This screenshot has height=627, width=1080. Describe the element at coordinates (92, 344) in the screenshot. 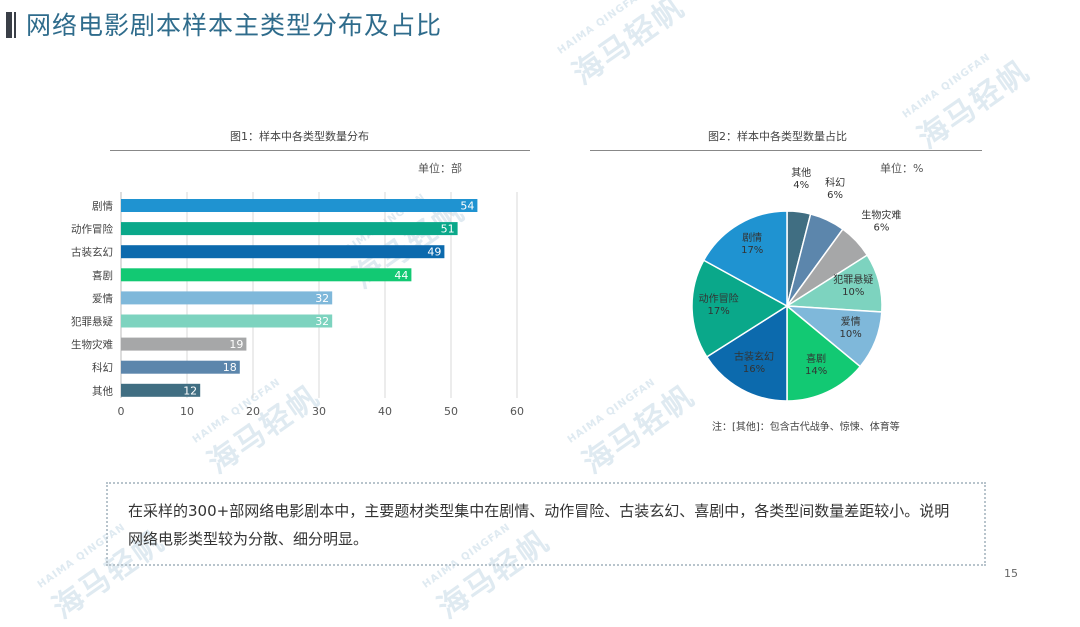

I see `bar-category-label: 生物灾难` at that location.